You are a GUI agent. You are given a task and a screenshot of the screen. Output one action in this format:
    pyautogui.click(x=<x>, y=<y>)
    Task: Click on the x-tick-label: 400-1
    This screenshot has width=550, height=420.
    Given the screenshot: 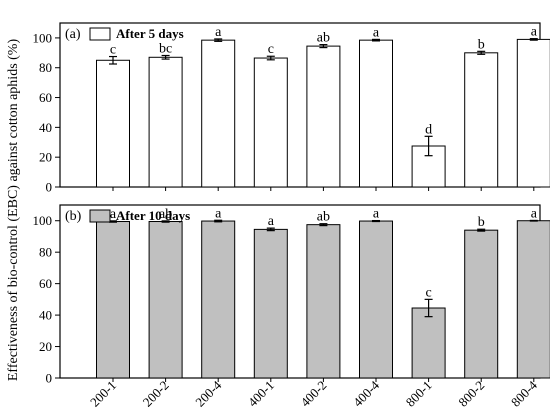 What is the action you would take?
    pyautogui.click(x=261, y=394)
    